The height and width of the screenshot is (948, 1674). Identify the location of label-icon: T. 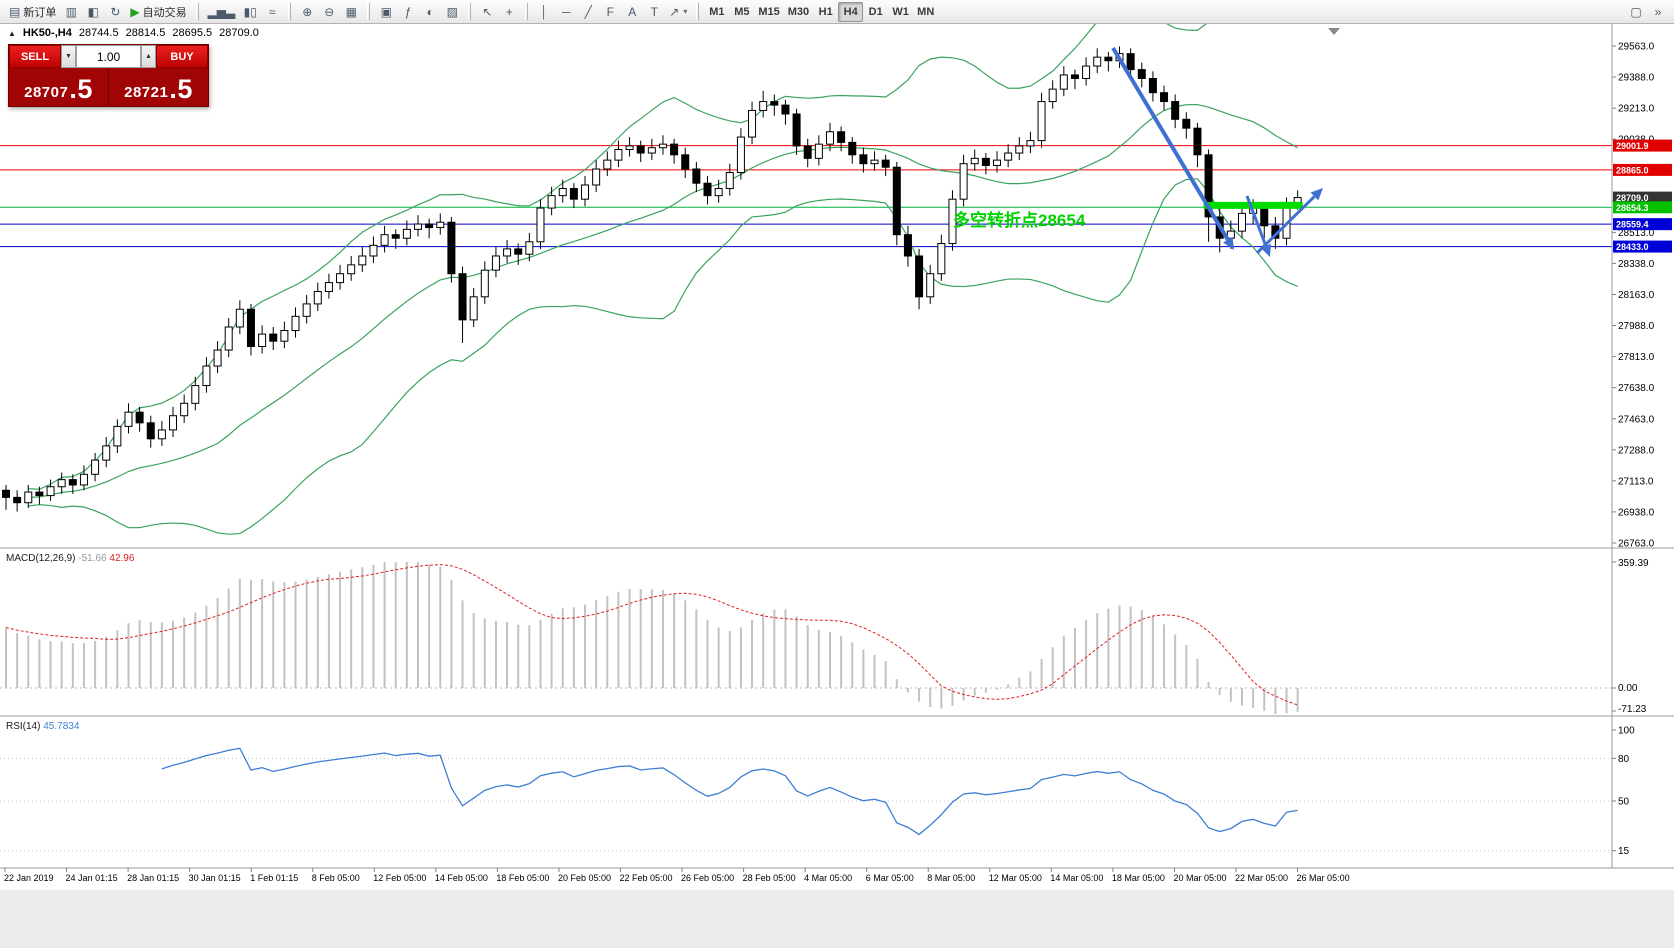
(654, 12).